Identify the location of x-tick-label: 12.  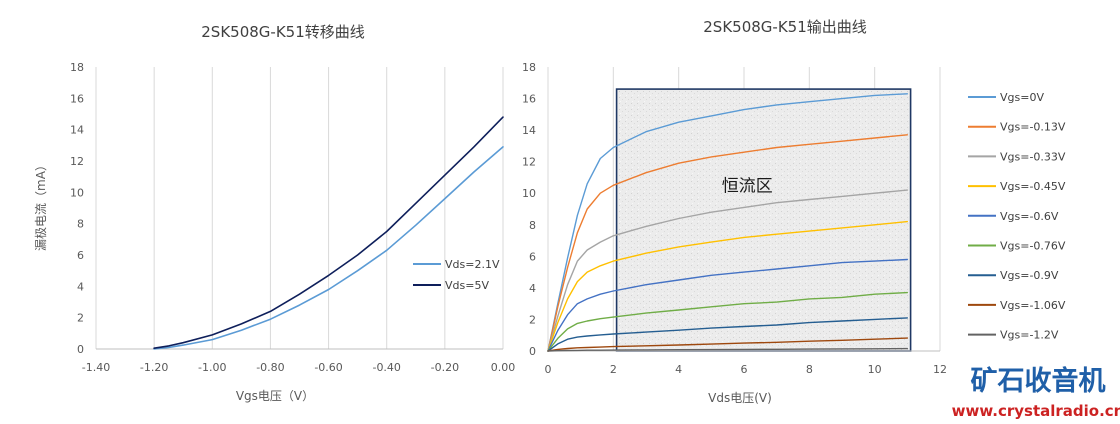
(940, 369).